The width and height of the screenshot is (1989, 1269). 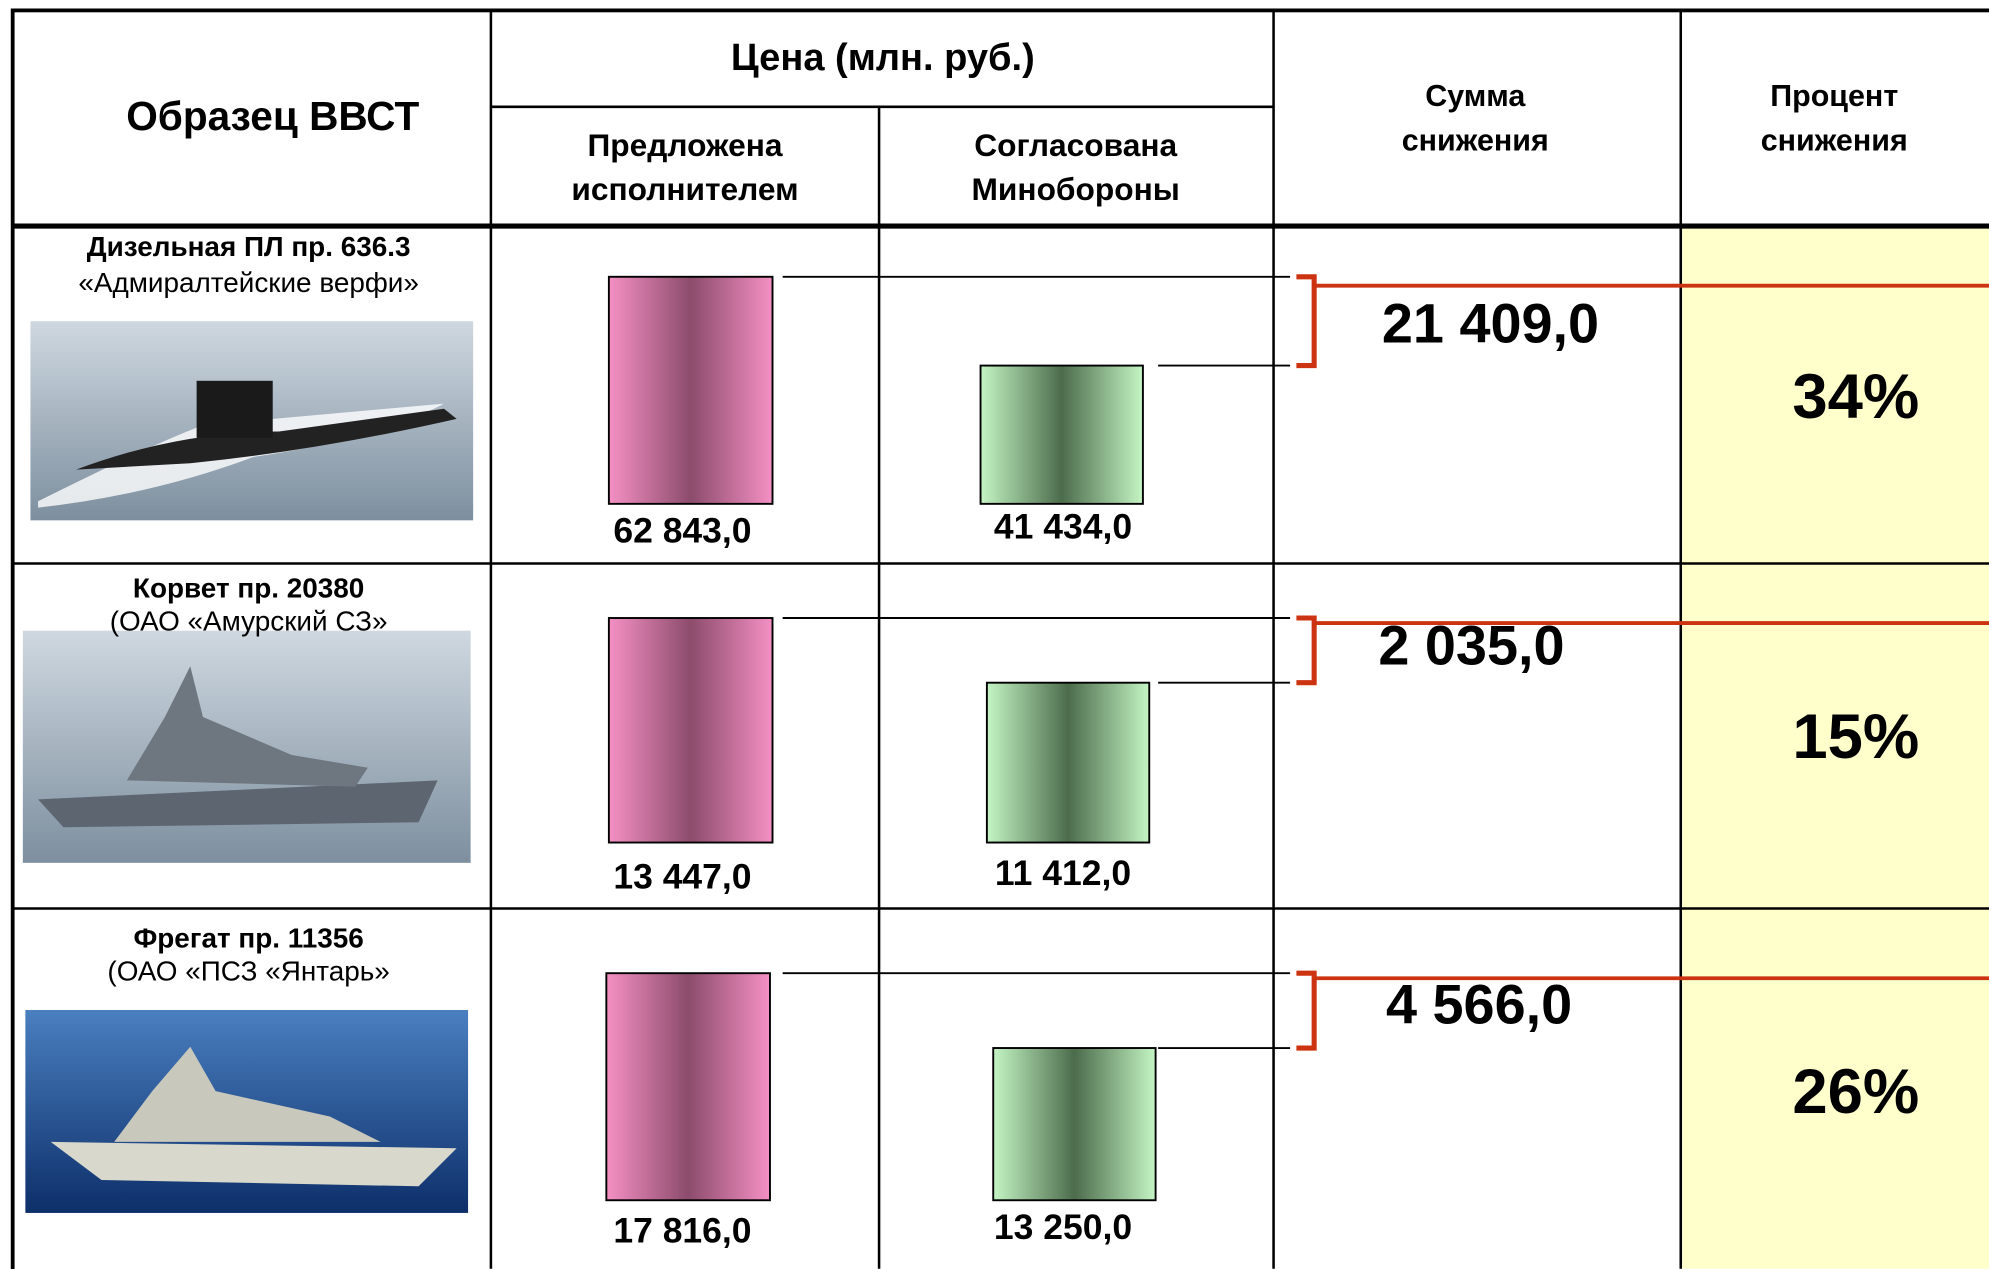 I want to click on percent-column, so click(x=1834, y=747).